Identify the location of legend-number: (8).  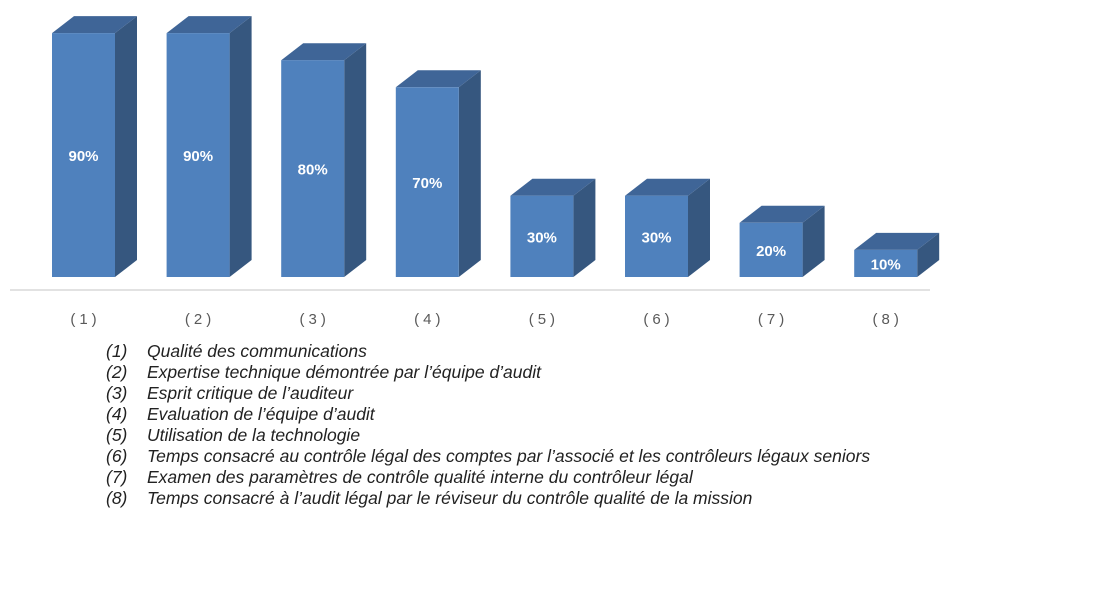
(117, 498).